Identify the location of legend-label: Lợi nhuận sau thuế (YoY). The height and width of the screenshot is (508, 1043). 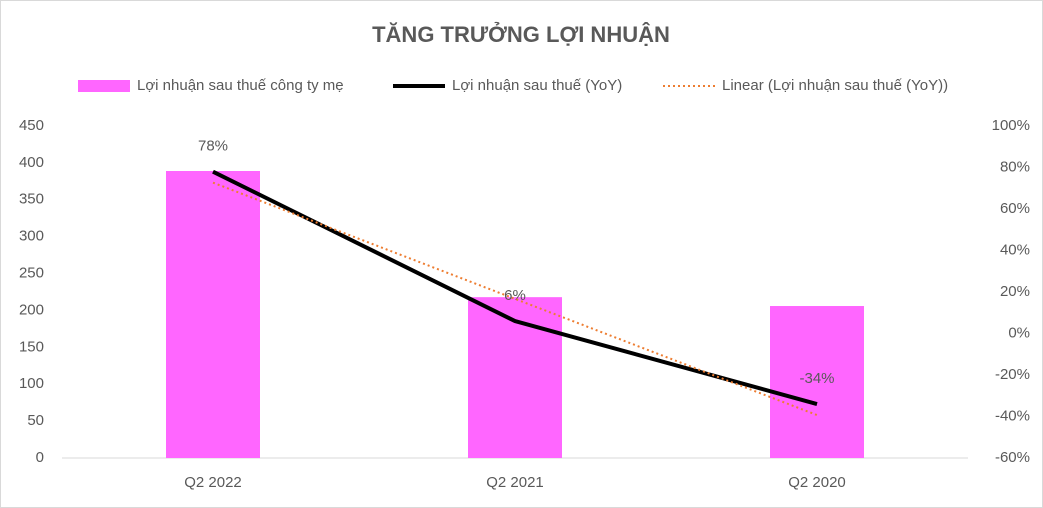
(537, 85).